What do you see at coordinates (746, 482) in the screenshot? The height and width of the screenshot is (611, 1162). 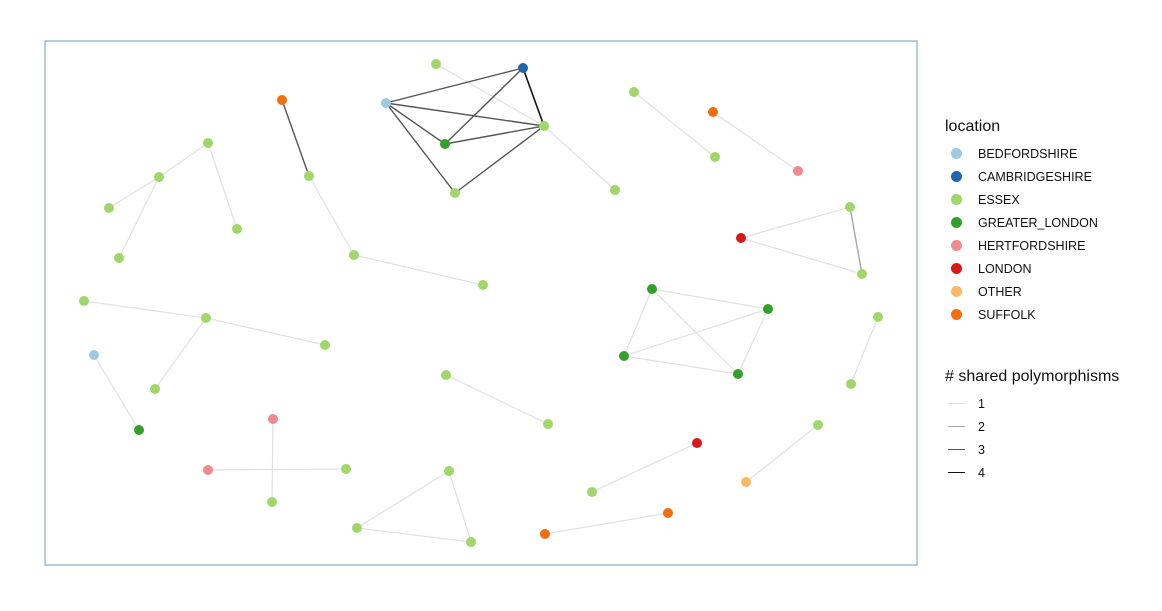 I see `node-other` at bounding box center [746, 482].